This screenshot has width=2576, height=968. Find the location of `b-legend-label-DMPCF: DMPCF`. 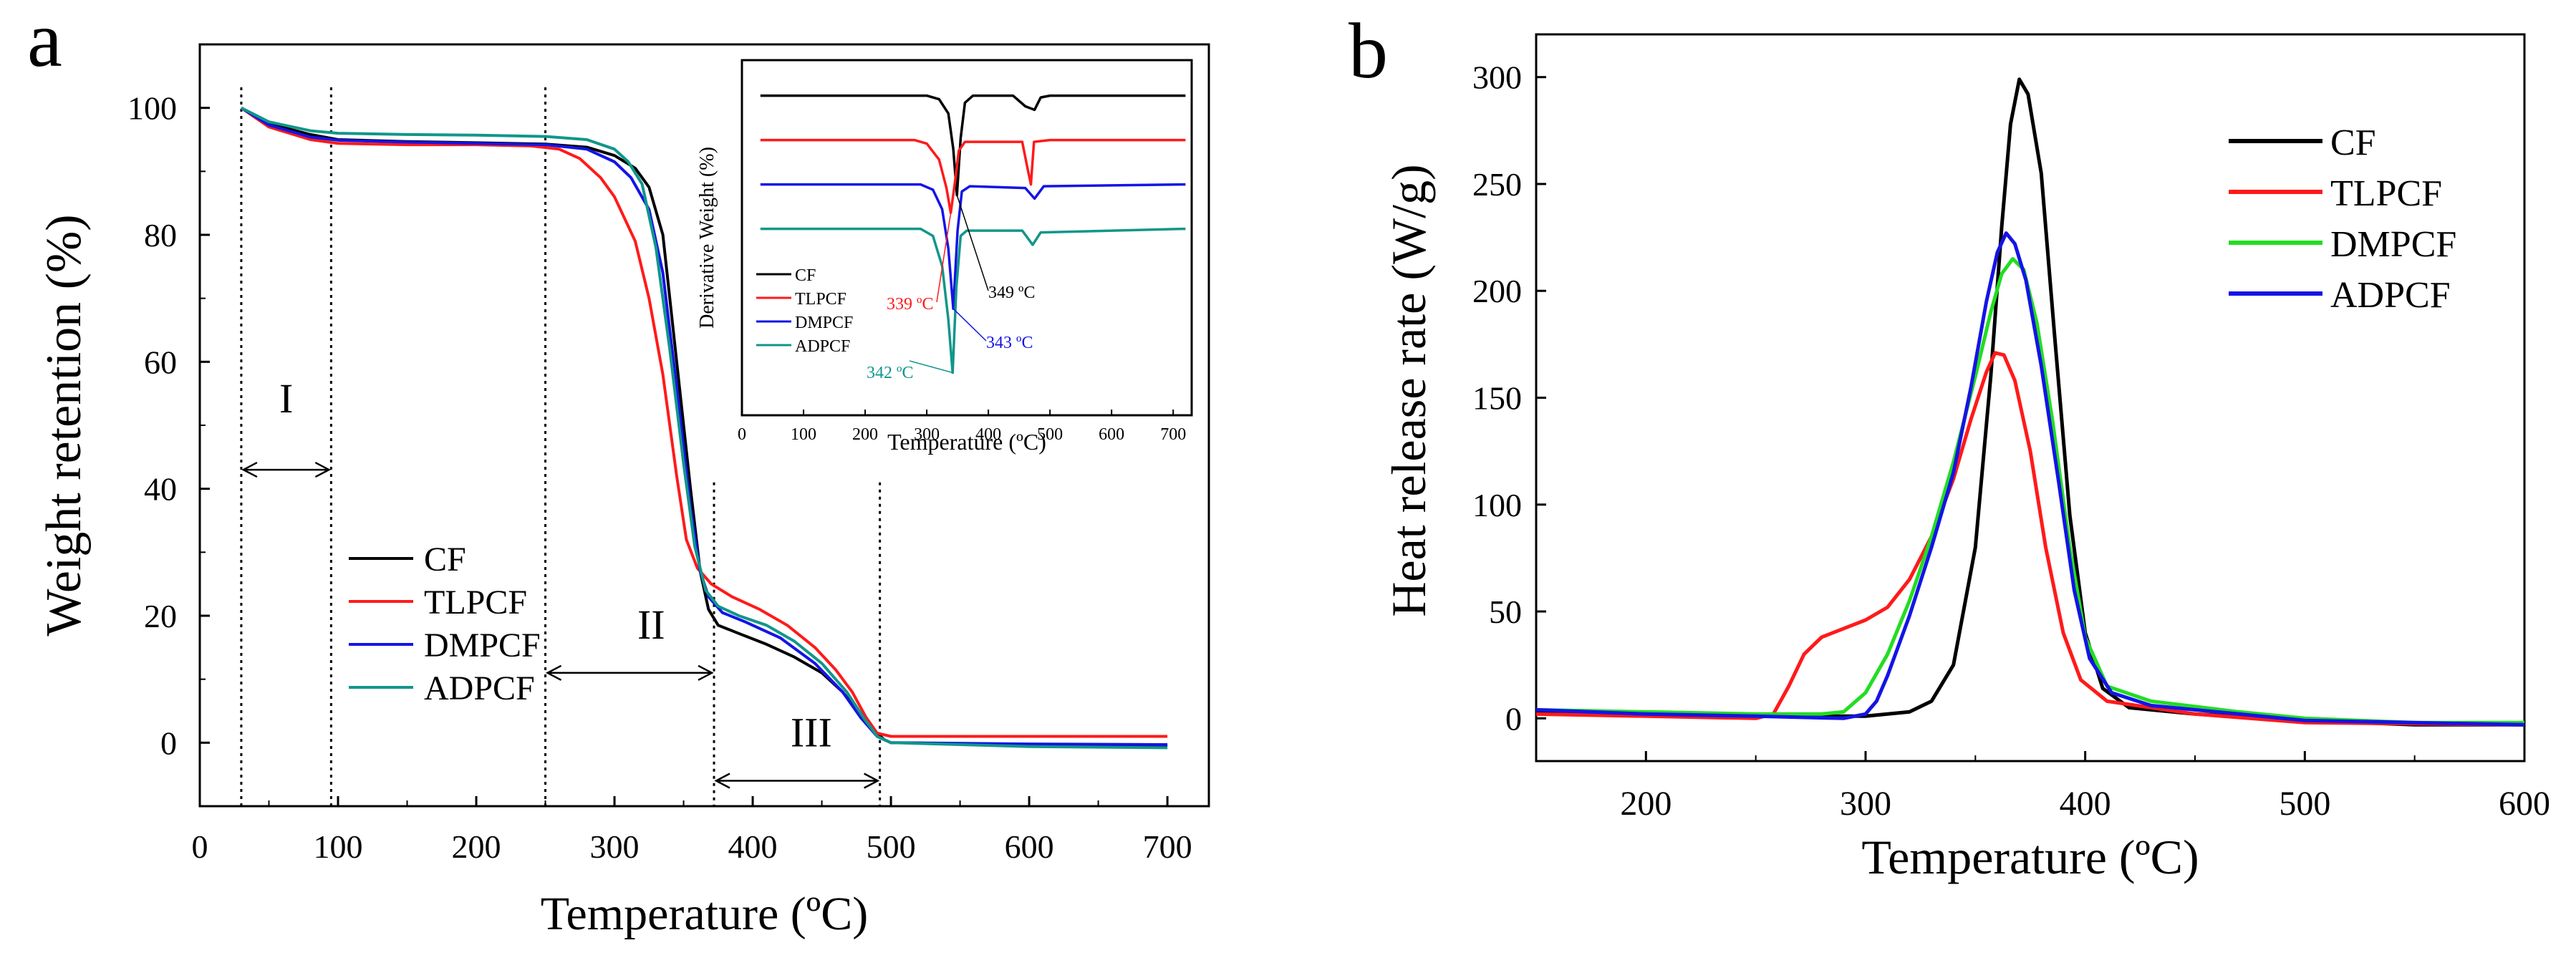

b-legend-label-DMPCF: DMPCF is located at coordinates (2393, 244).